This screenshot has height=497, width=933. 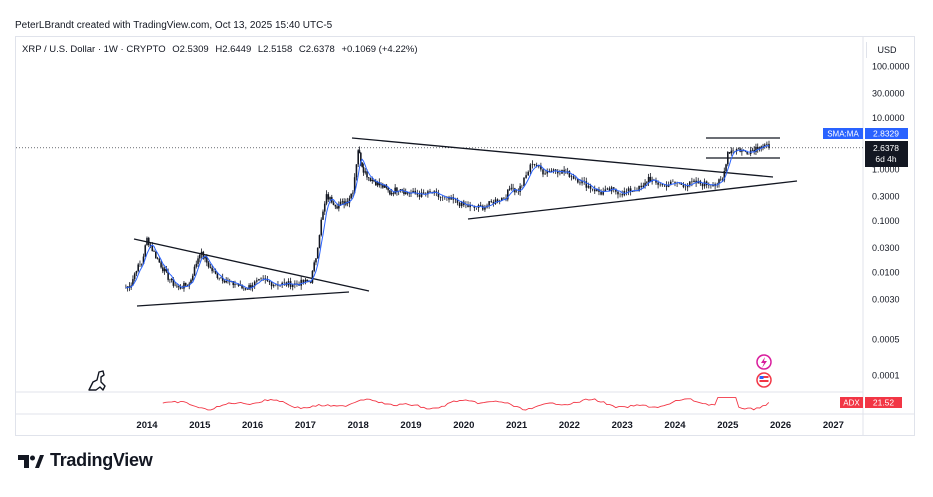 I want to click on economic-event-icon, so click(x=764, y=380).